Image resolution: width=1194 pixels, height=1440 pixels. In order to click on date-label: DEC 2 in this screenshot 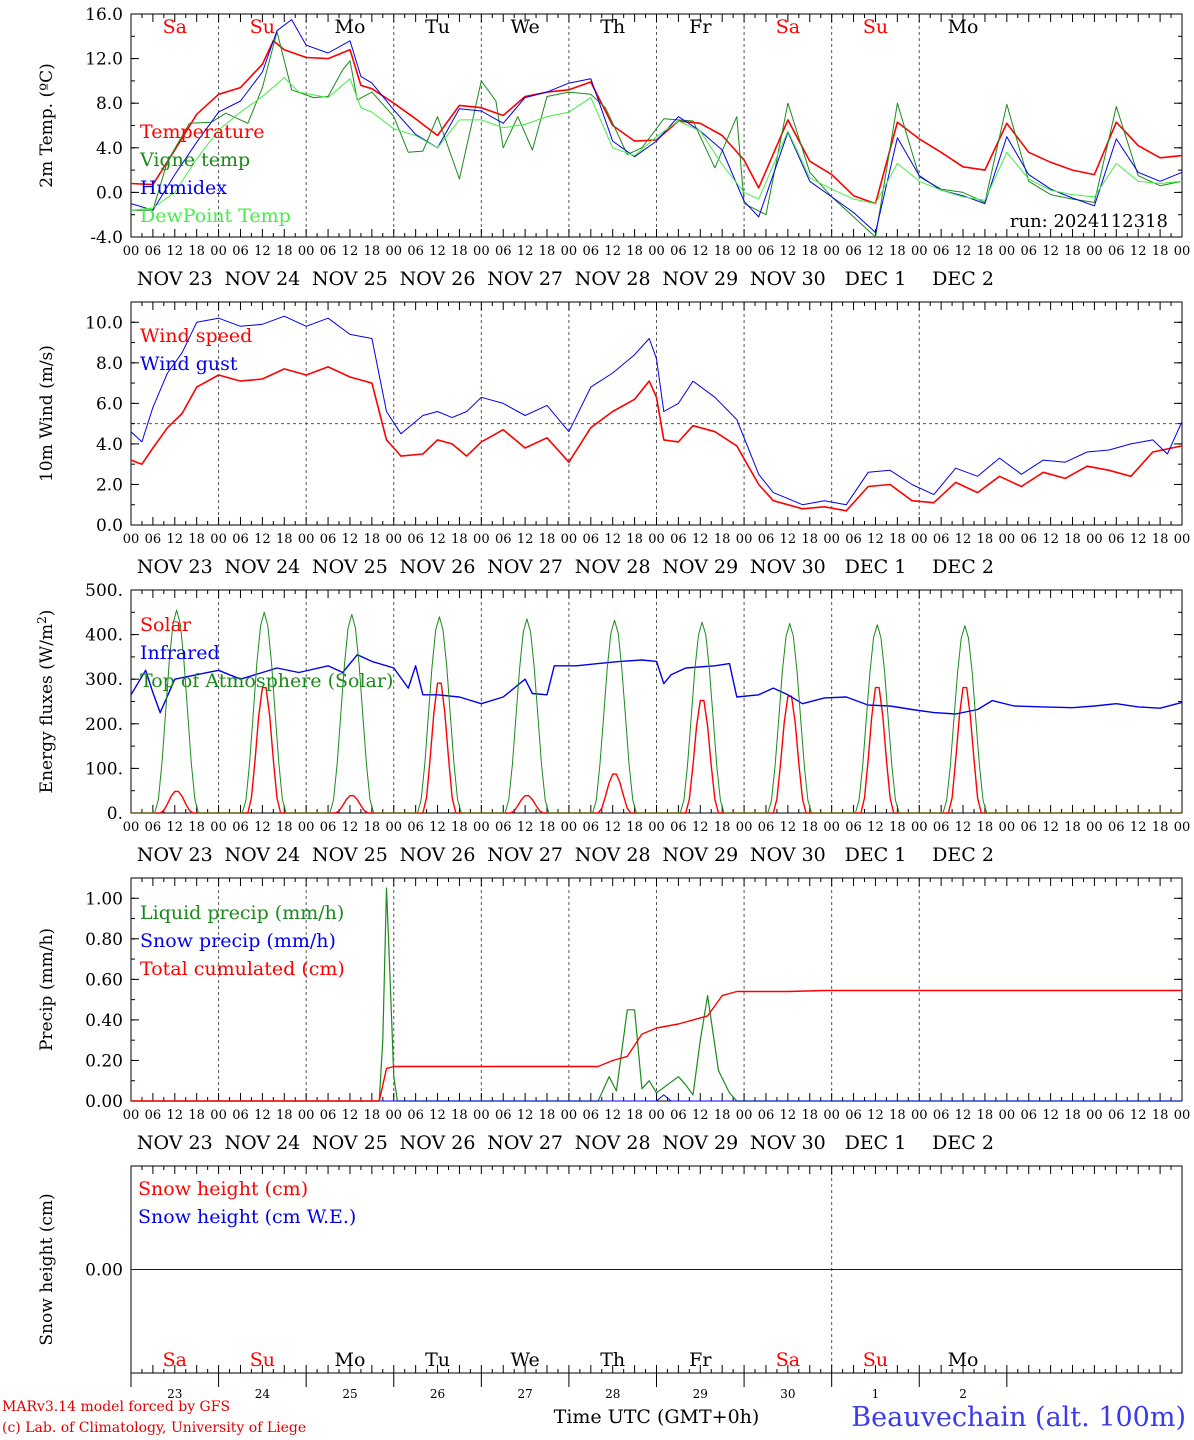, I will do `click(963, 855)`.